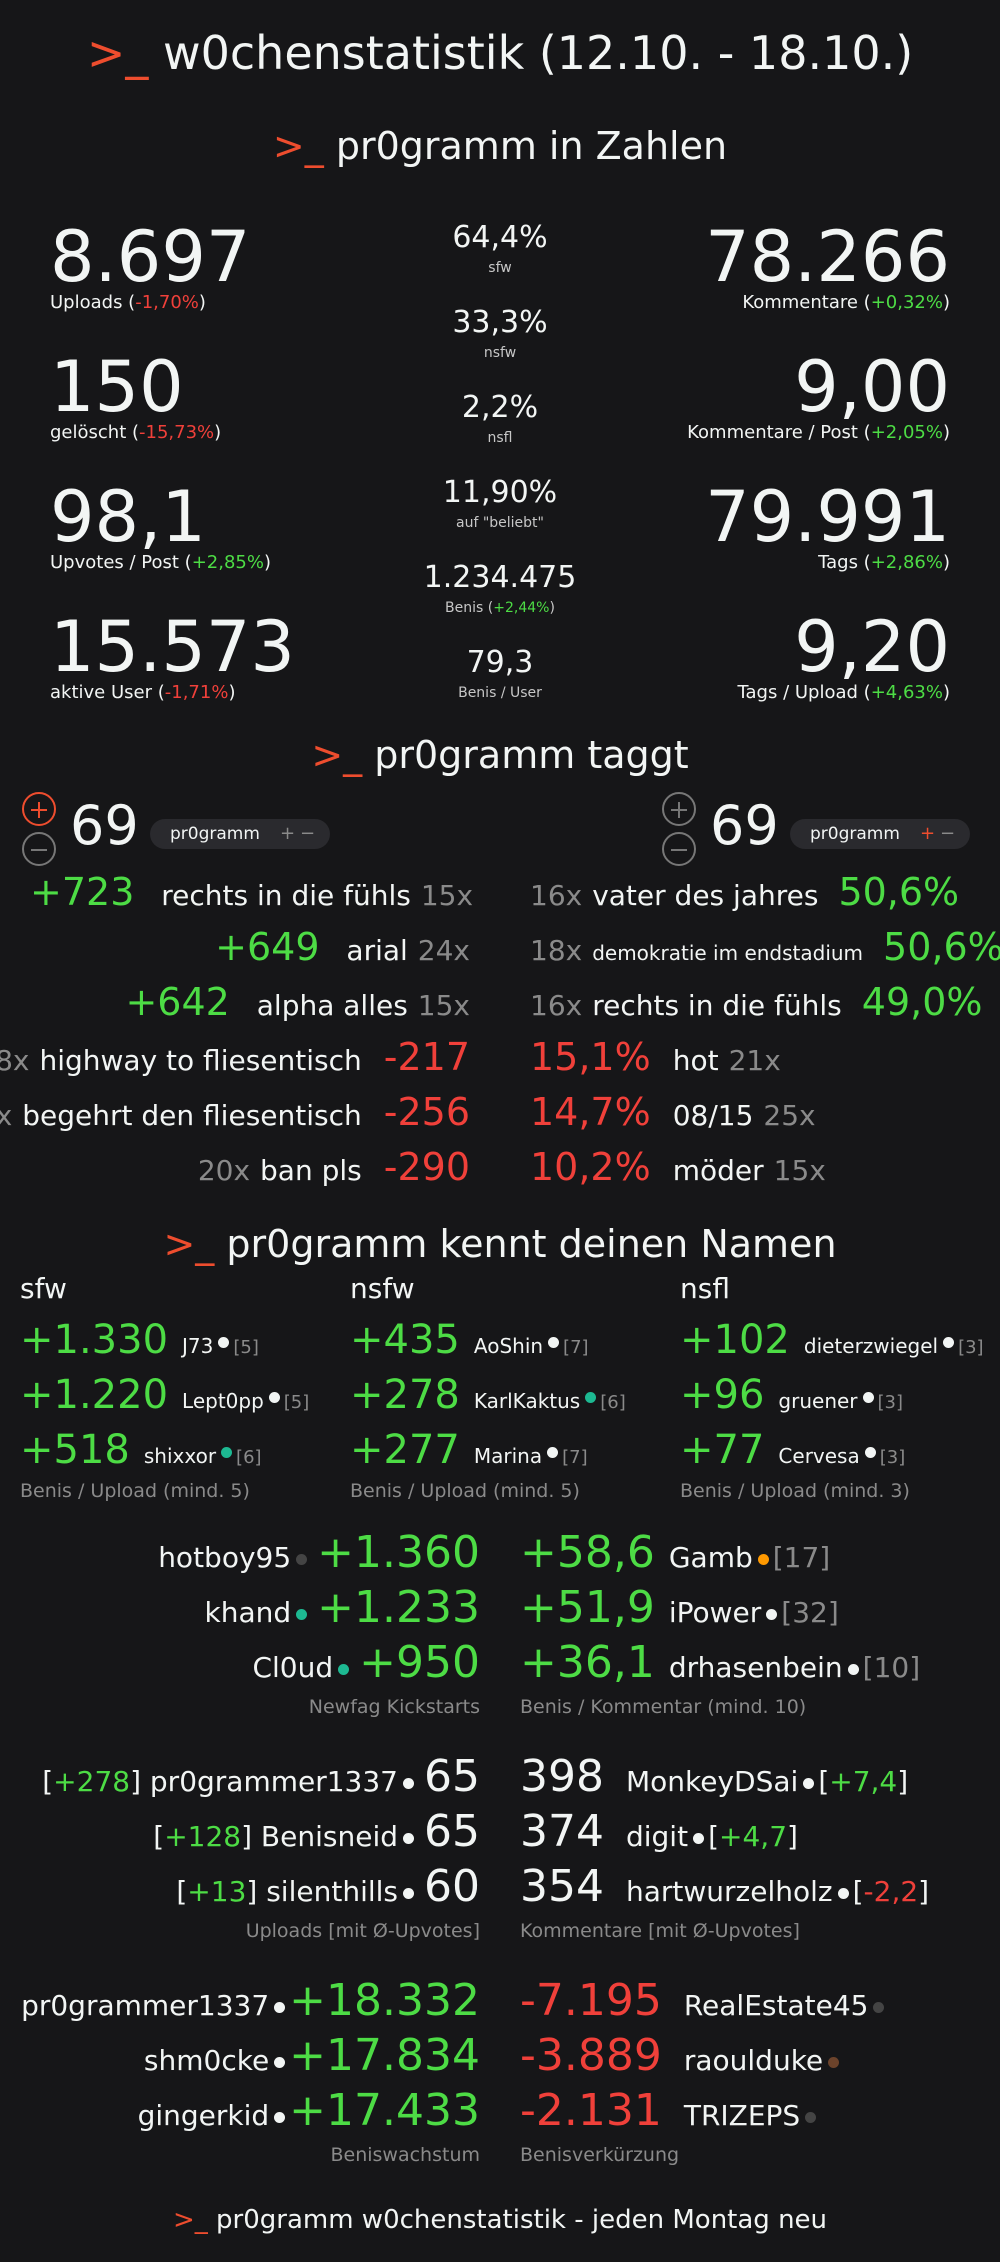  Describe the element at coordinates (180, 1456) in the screenshot. I see `username-link: shixxor` at that location.